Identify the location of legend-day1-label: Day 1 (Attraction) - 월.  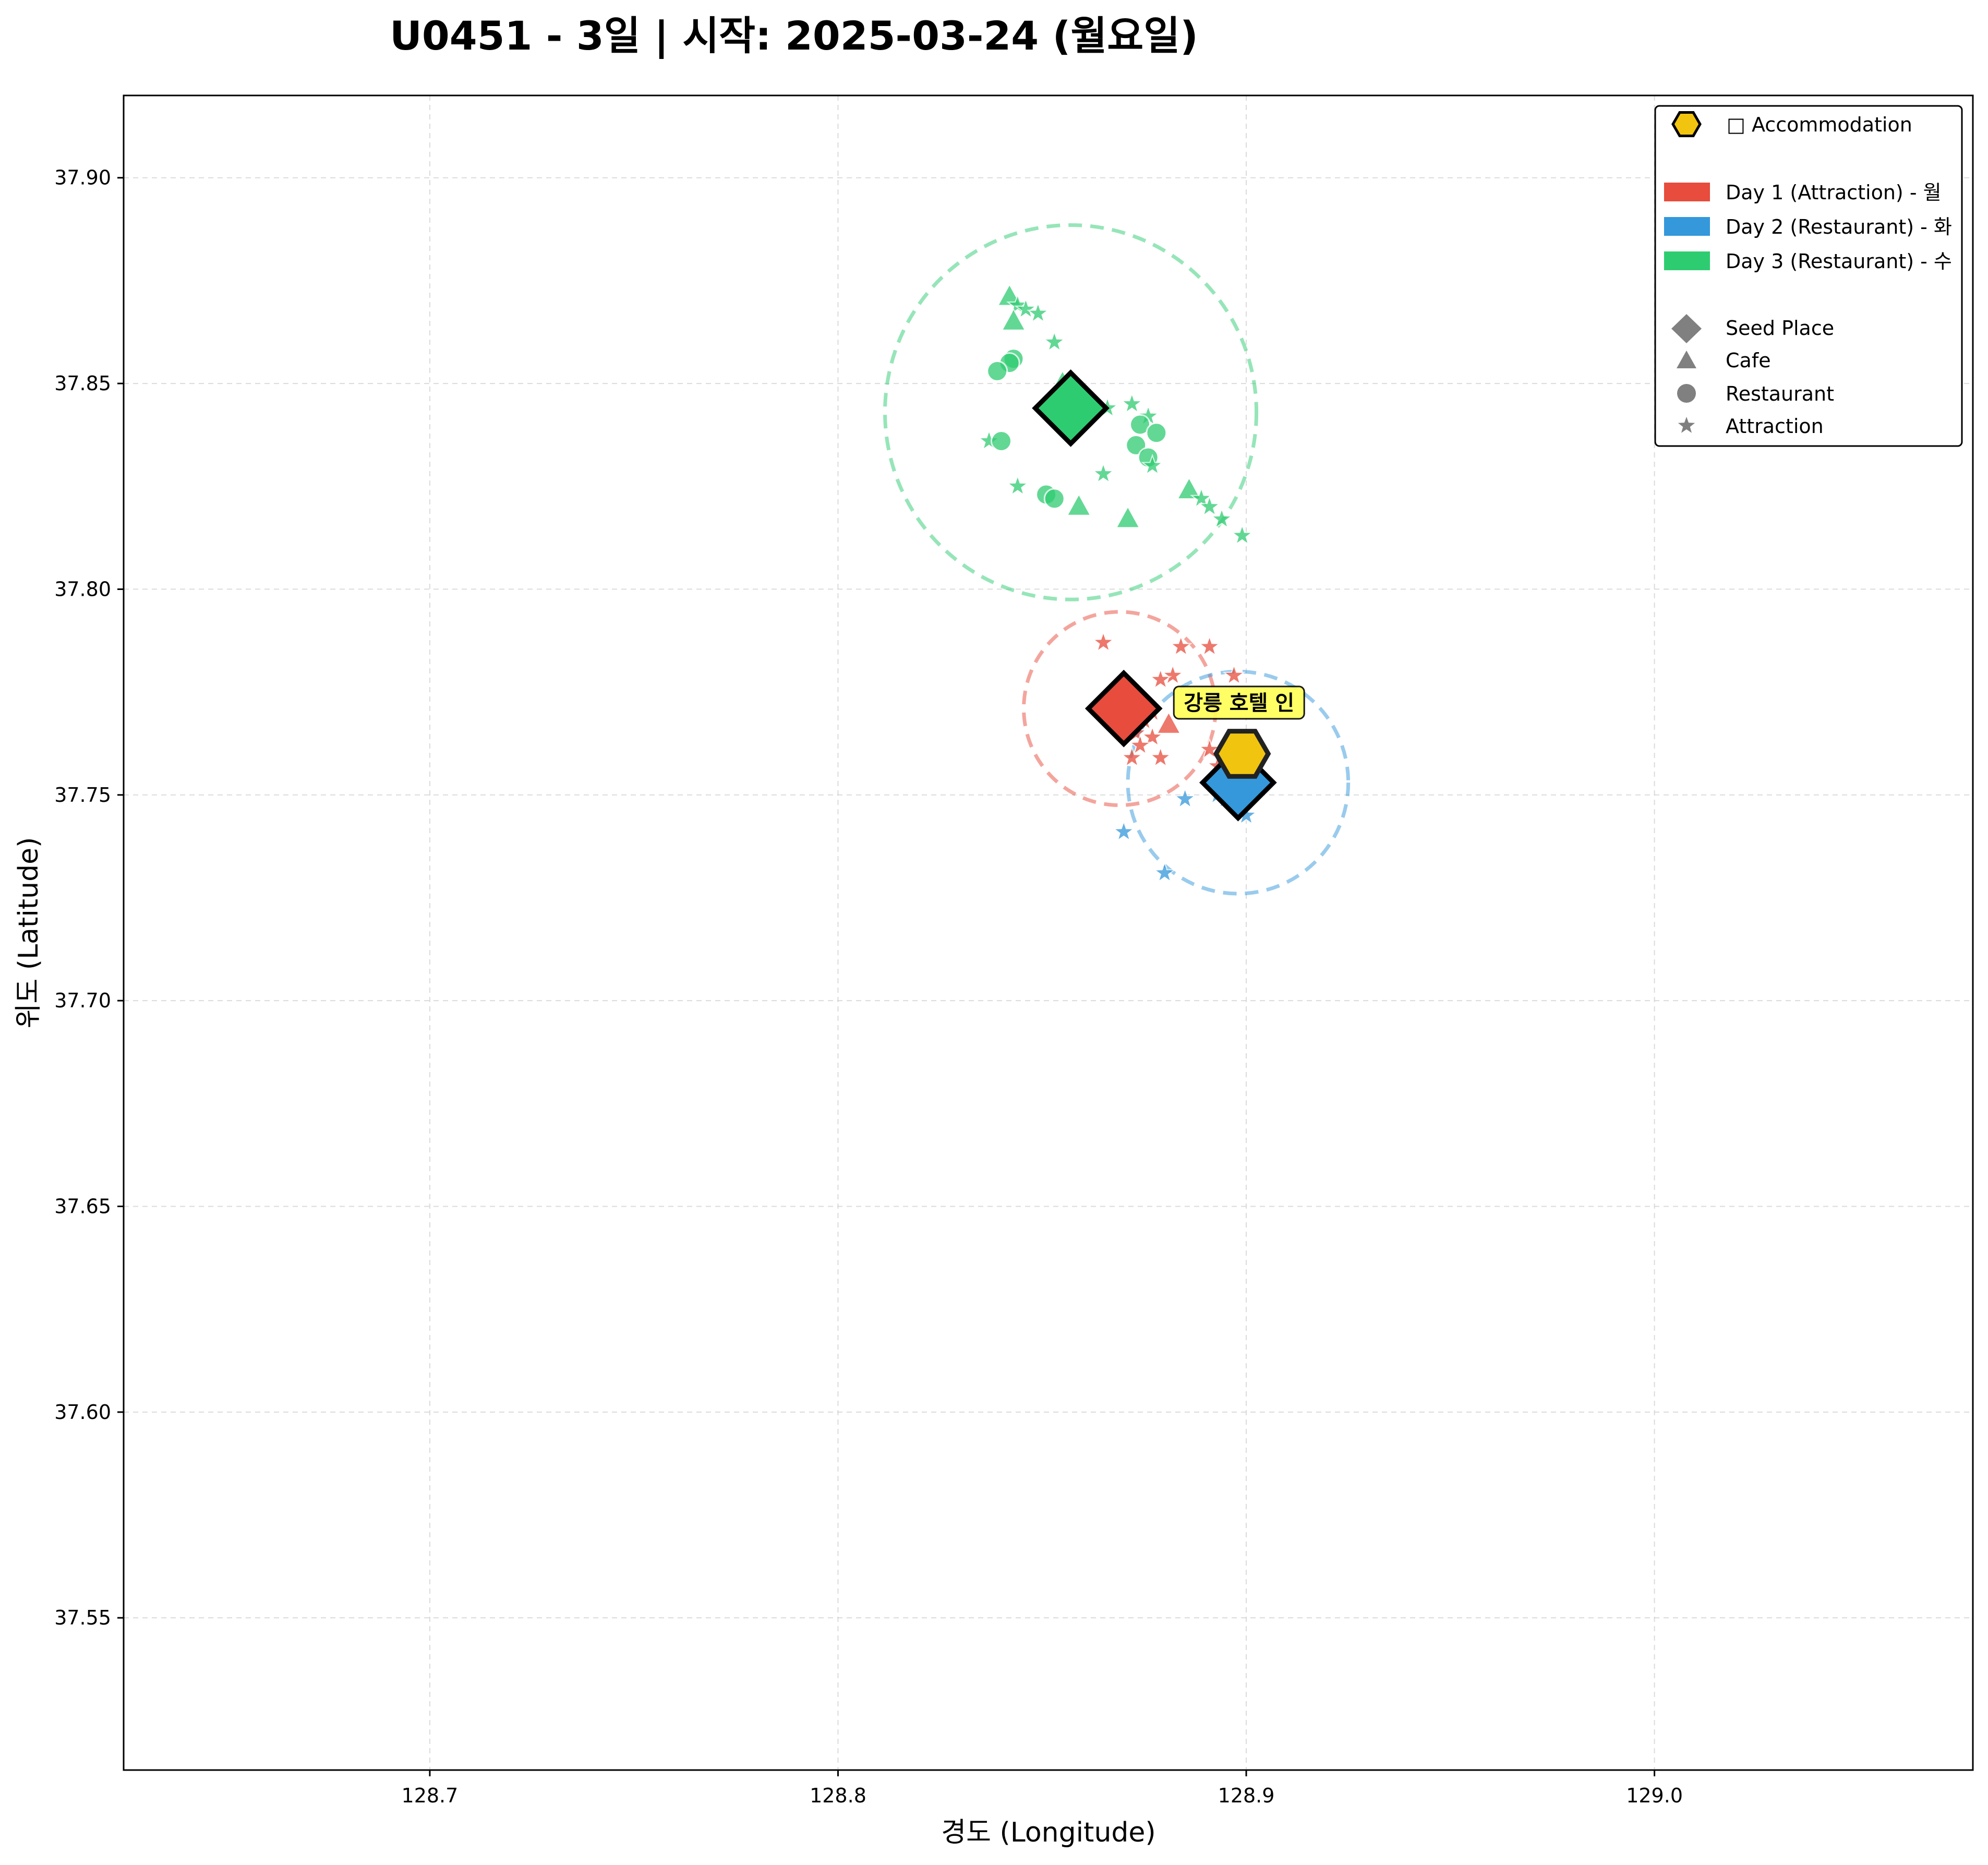
(1834, 192).